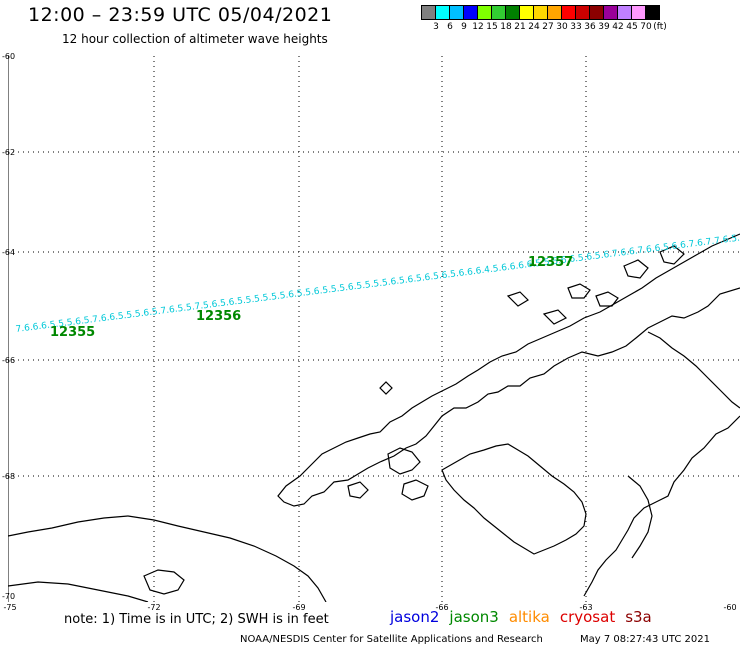 The height and width of the screenshot is (650, 740). What do you see at coordinates (604, 27) in the screenshot?
I see `scale-label: 39` at bounding box center [604, 27].